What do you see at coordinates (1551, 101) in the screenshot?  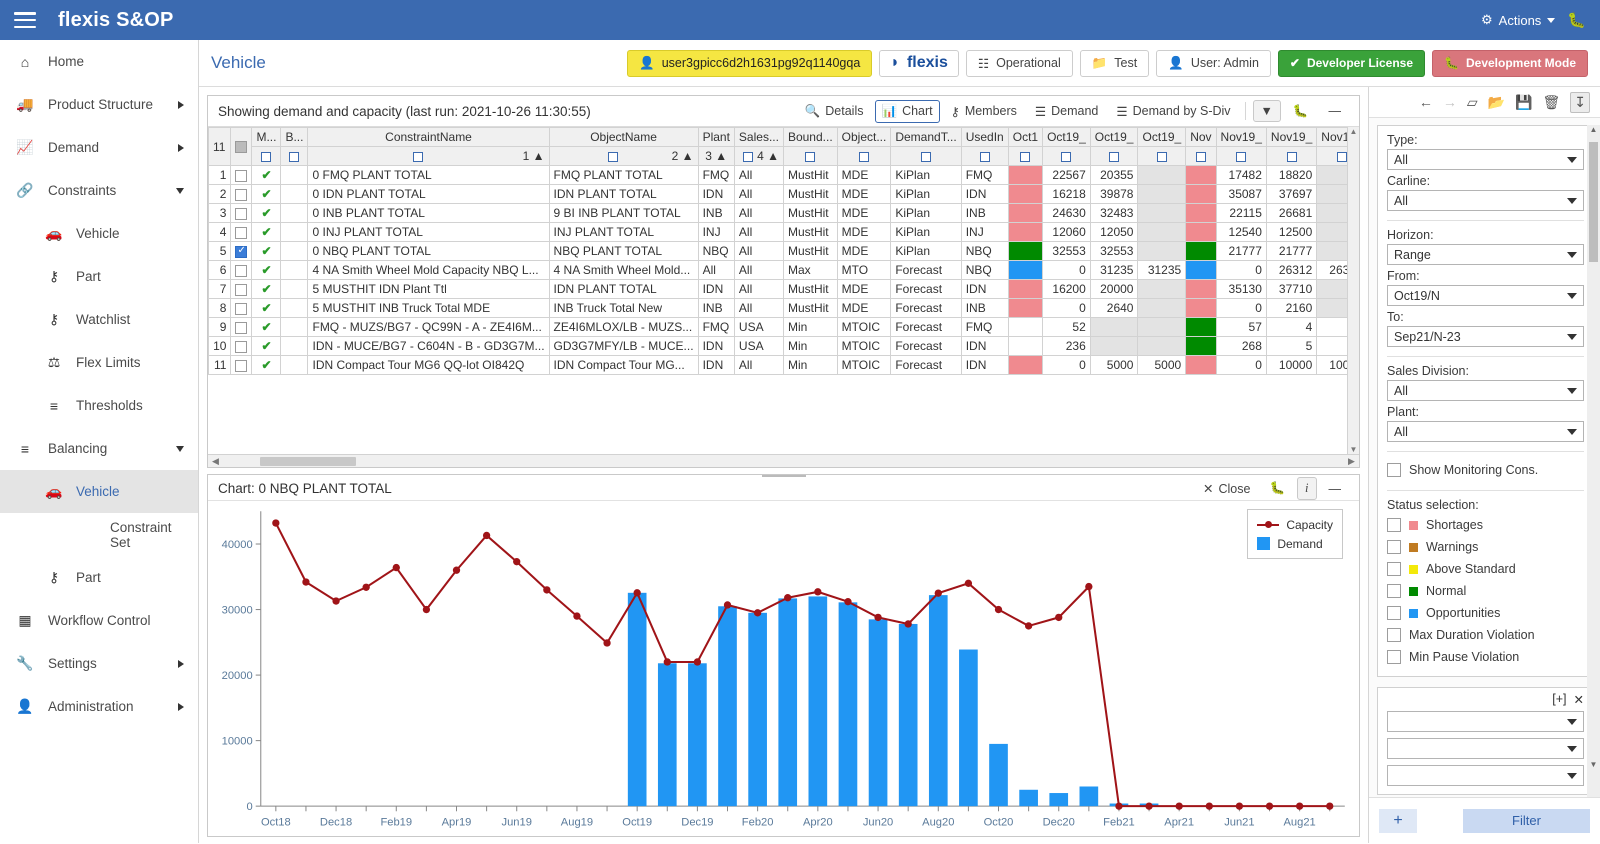 I see `trash-icon: 🗑` at bounding box center [1551, 101].